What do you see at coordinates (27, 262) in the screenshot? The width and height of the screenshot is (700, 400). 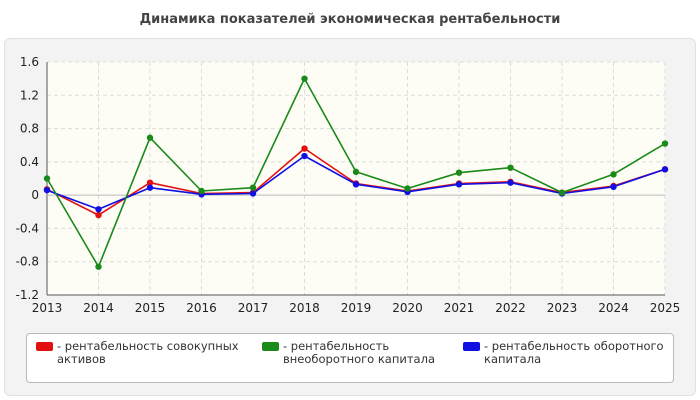 I see `y-tick-label: -0.8` at bounding box center [27, 262].